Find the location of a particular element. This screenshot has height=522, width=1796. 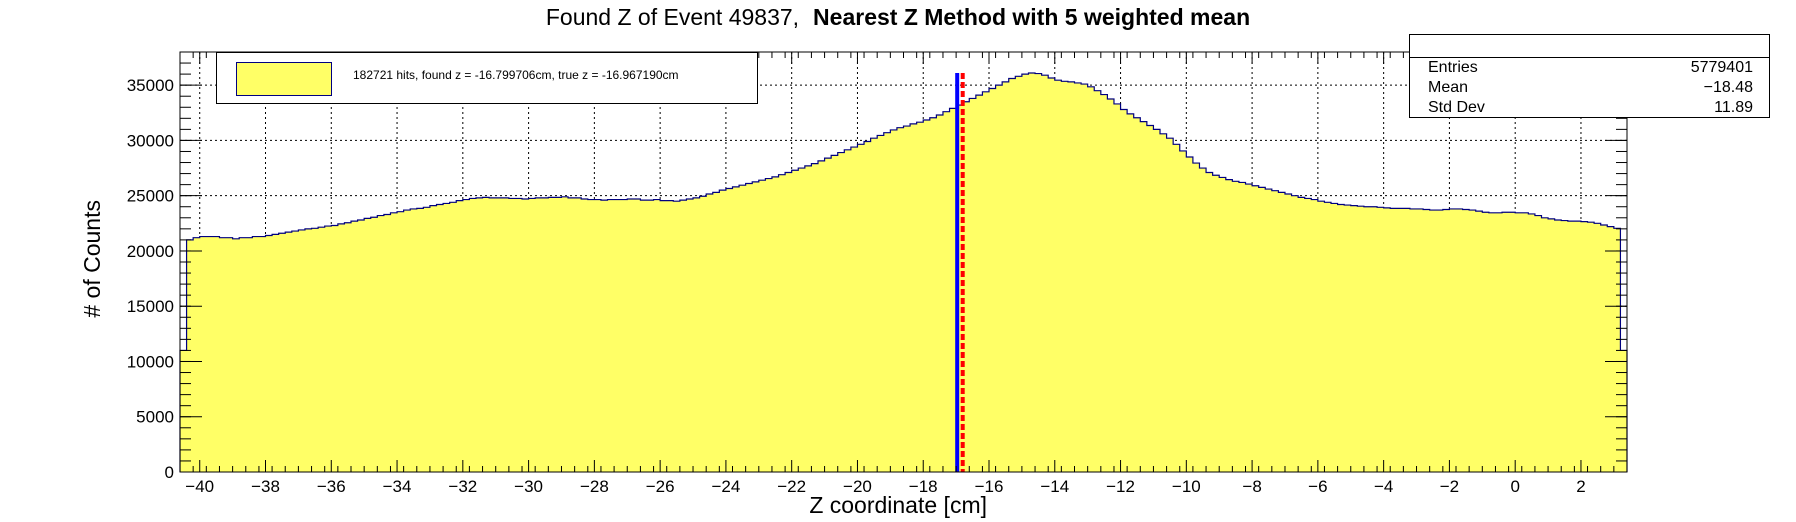

y-tick-label: 15000 is located at coordinates (150, 306).